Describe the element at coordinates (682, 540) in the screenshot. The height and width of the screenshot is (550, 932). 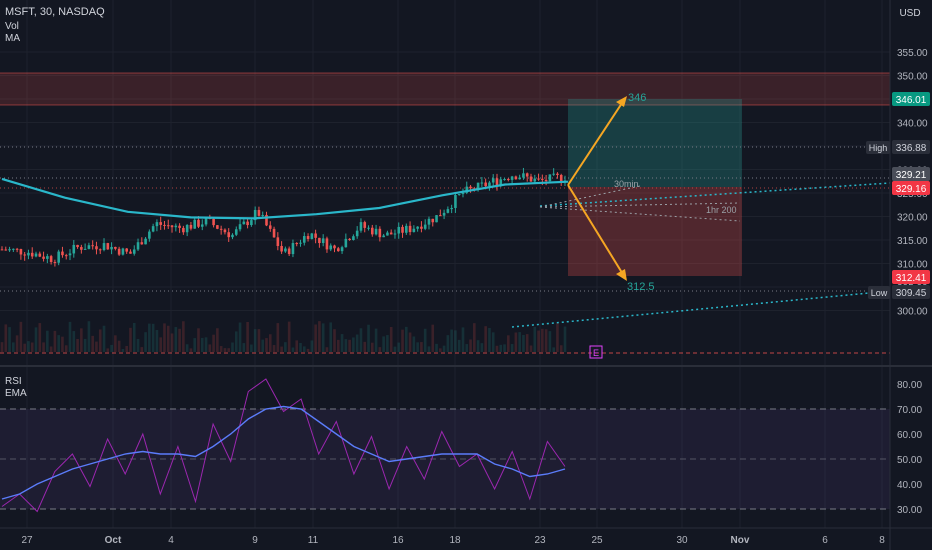
I see `time-tick-label: 30` at that location.